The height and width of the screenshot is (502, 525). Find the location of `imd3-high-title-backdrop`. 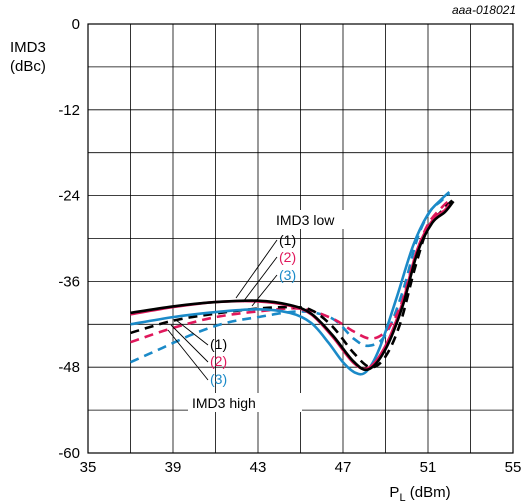

imd3-high-title-backdrop is located at coordinates (245, 402).